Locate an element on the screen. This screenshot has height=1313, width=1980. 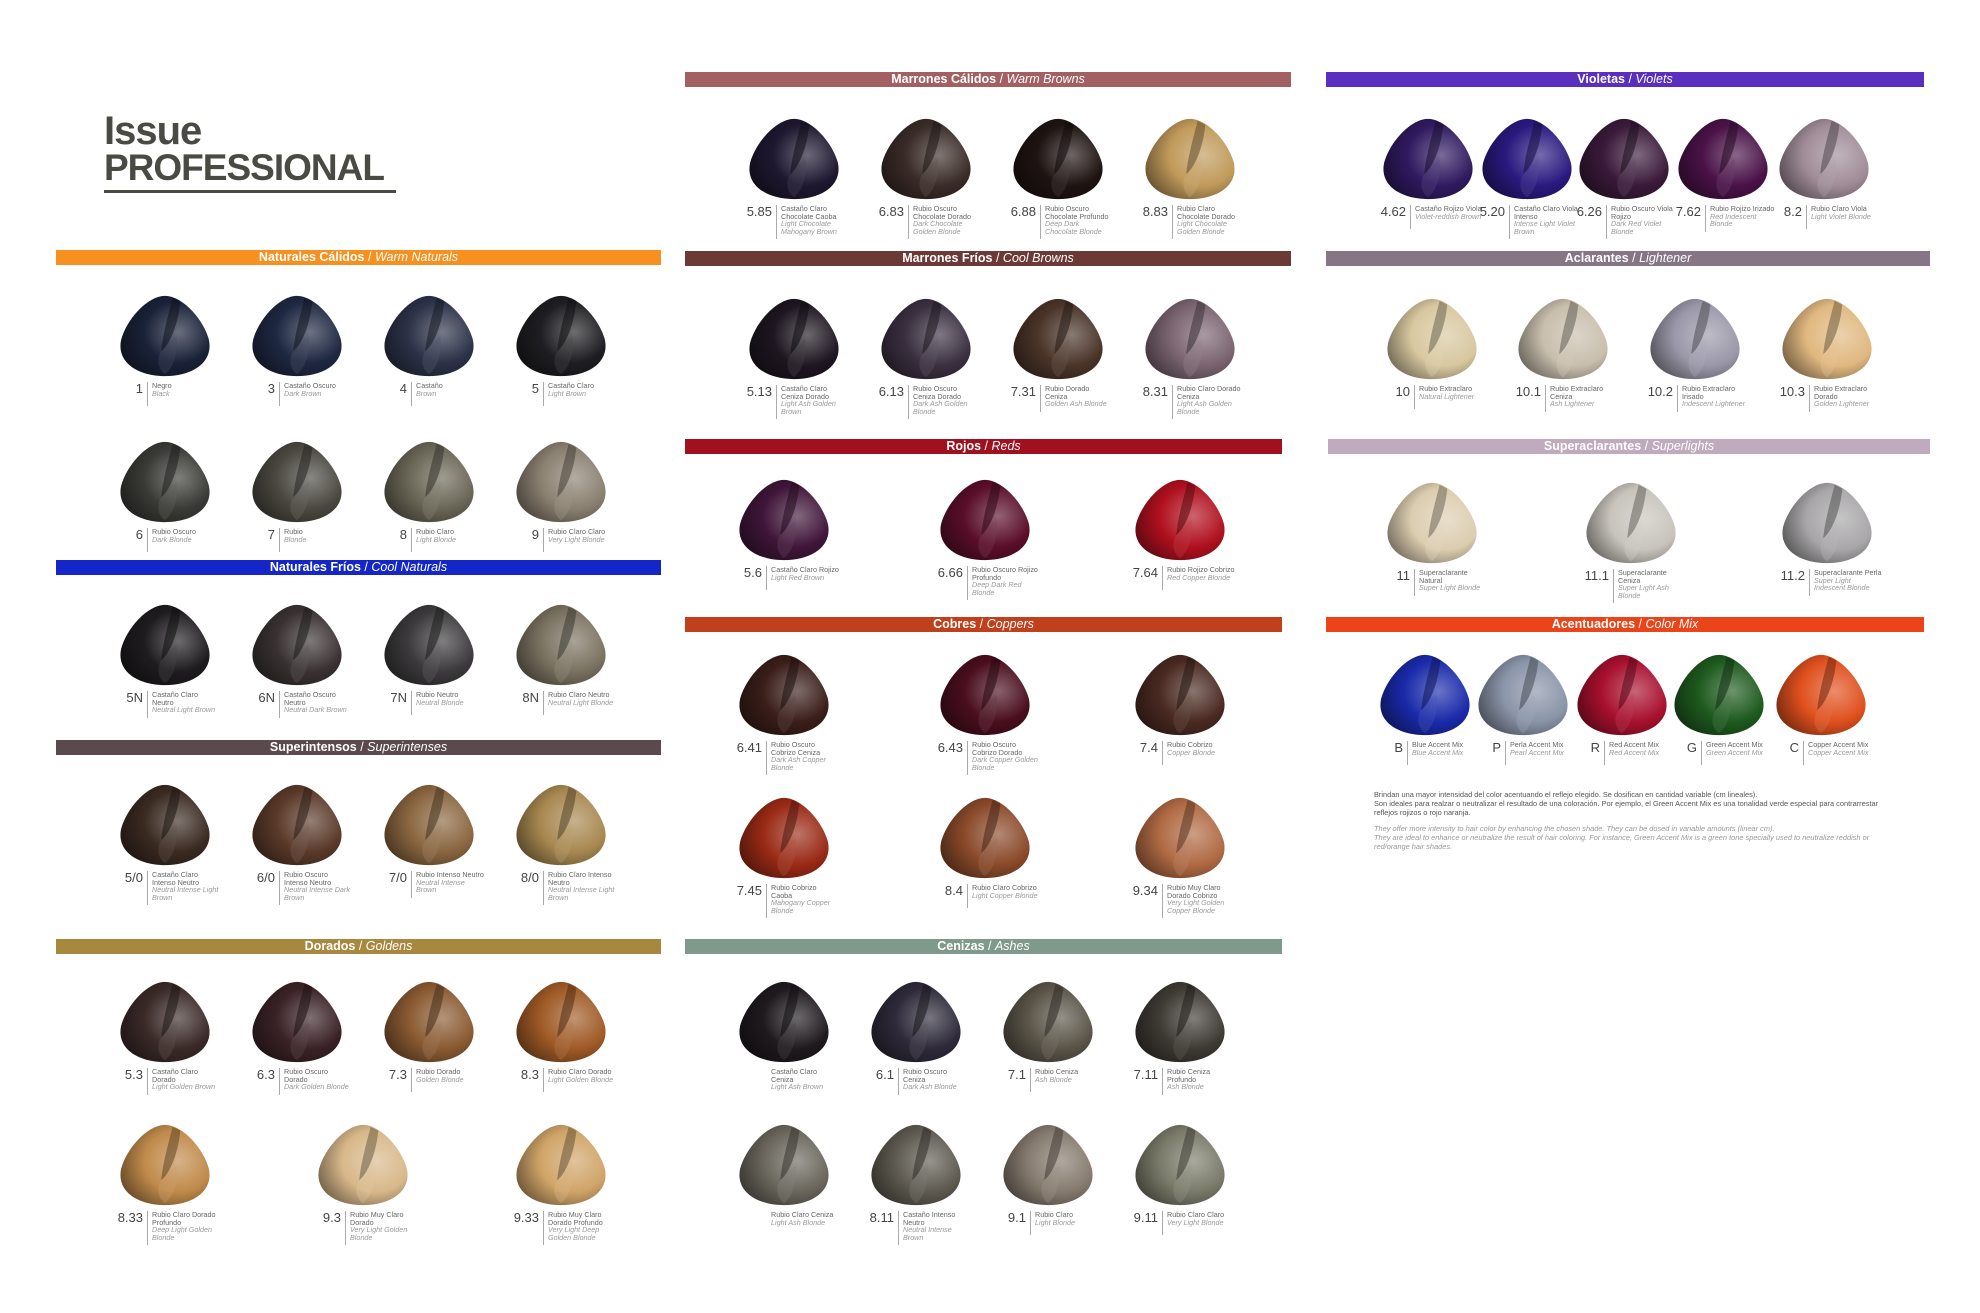
section-title-en: Coppers is located at coordinates (1010, 624).